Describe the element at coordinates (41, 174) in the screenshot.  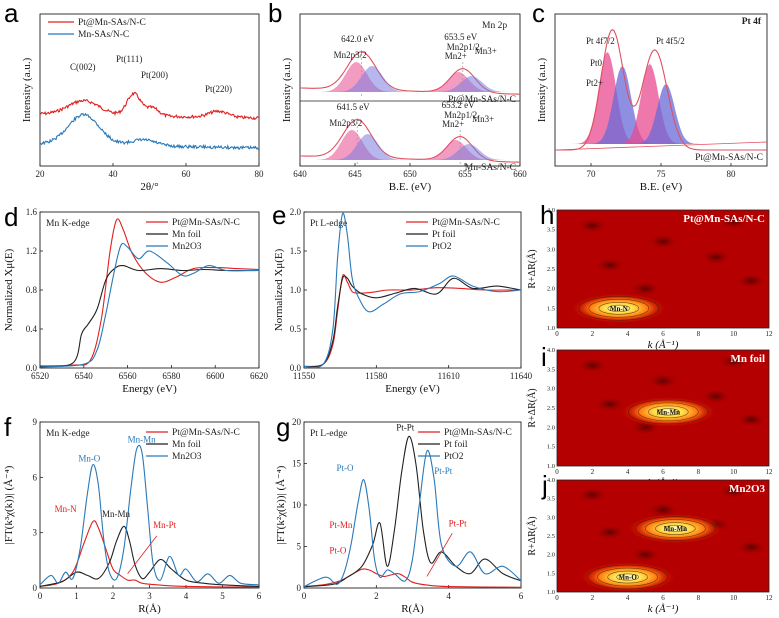
I see `x-tick-label: 20` at that location.